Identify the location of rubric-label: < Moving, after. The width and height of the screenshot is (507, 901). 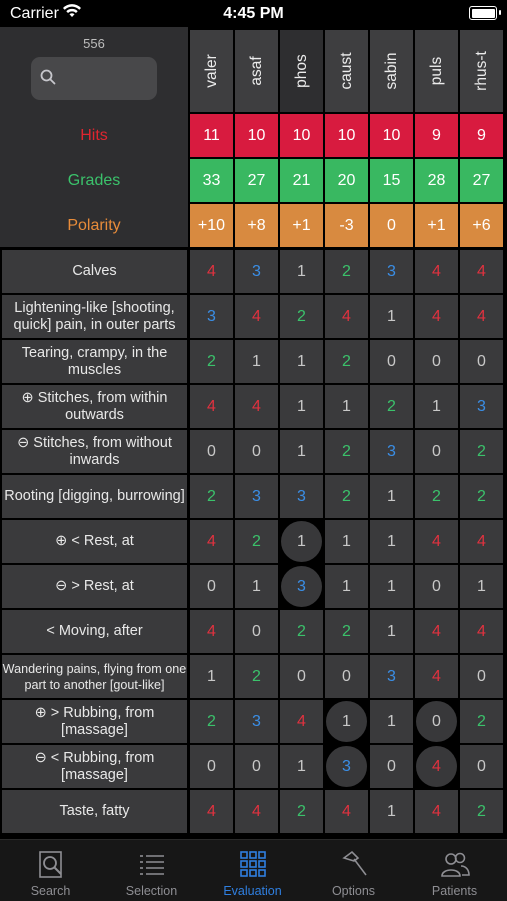
(94, 631).